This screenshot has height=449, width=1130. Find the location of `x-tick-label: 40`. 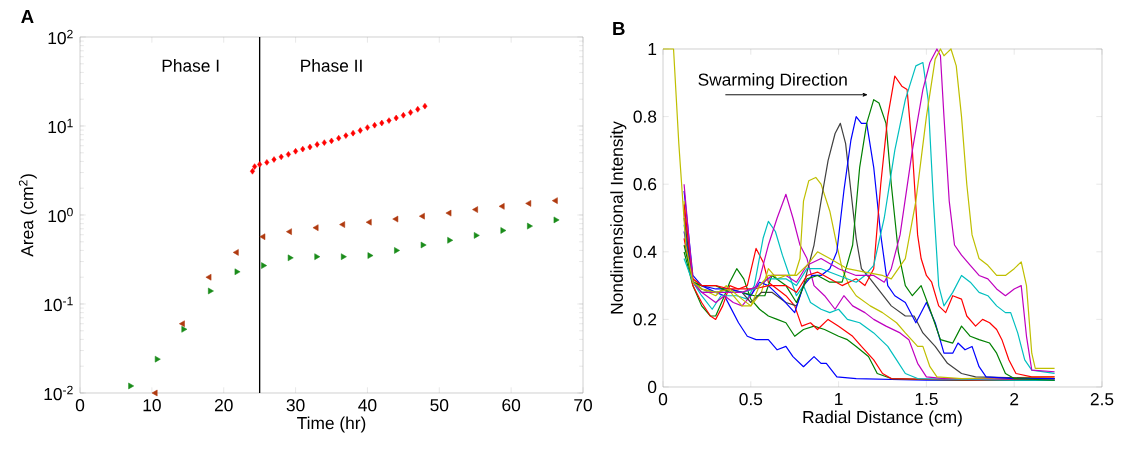

x-tick-label: 40 is located at coordinates (367, 405).